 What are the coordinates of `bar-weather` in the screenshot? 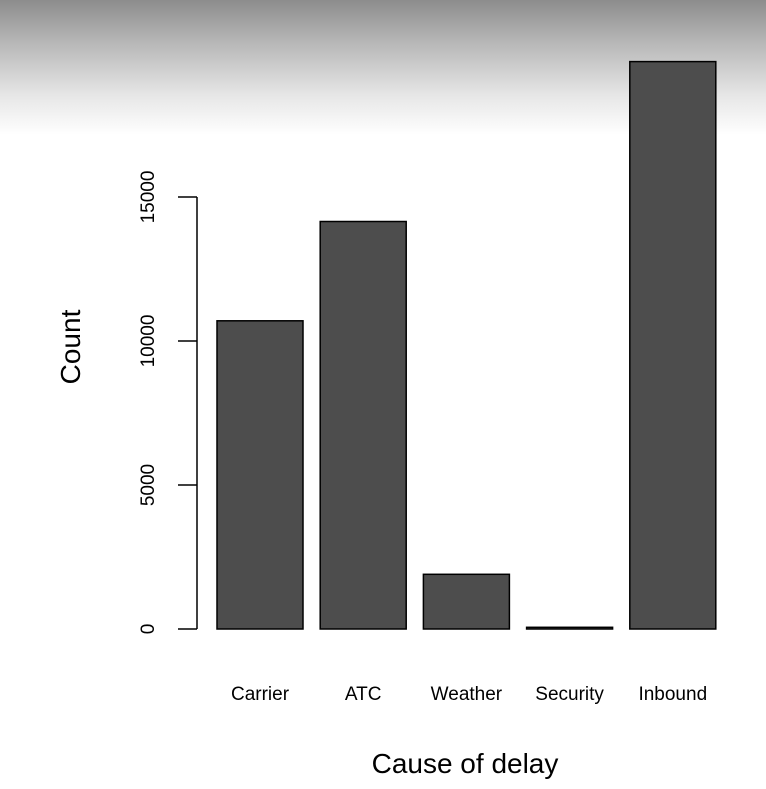 It's located at (466, 601).